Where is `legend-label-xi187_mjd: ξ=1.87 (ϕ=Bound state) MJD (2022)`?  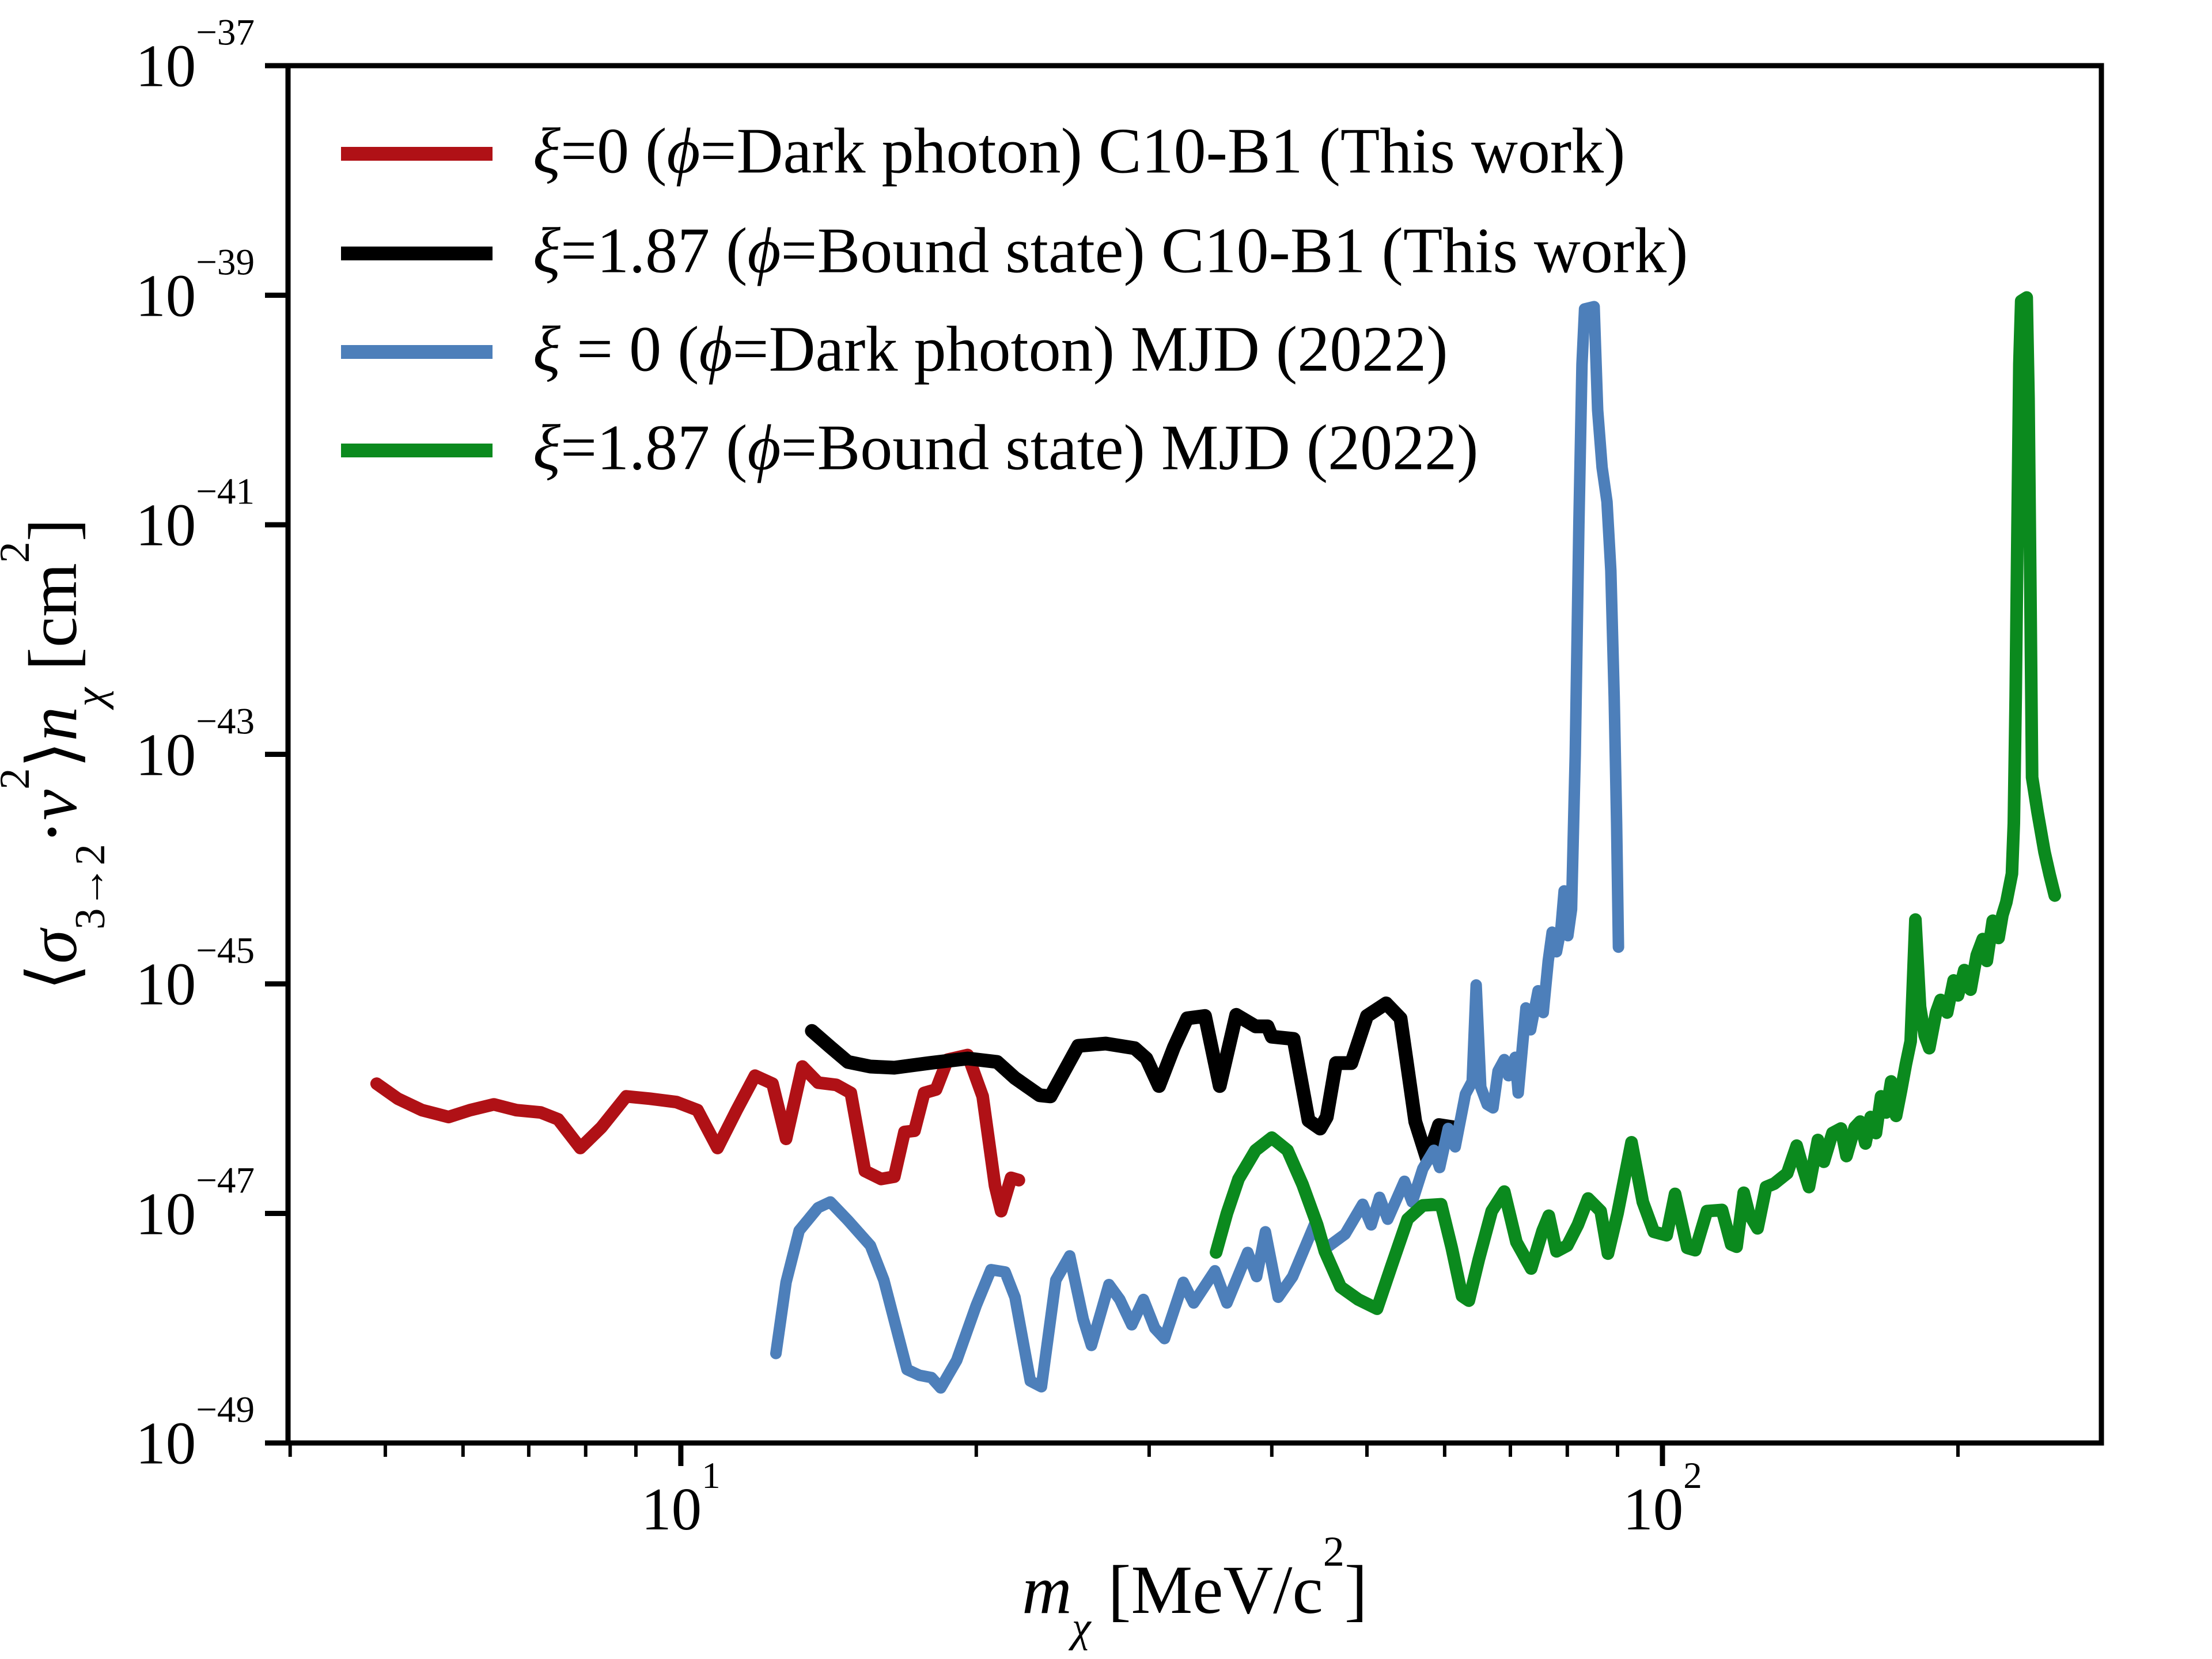
legend-label-xi187_mjd: ξ=1.87 (ϕ=Bound state) MJD (2022) is located at coordinates (1006, 448).